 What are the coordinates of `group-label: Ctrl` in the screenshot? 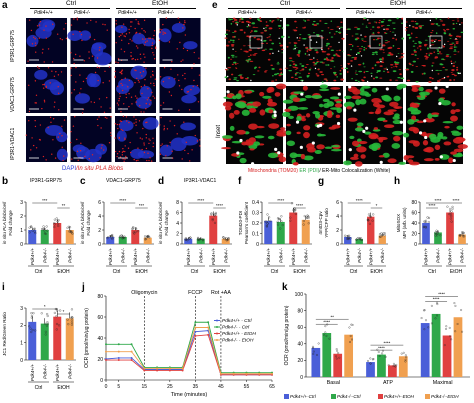 It's located at (117, 272).